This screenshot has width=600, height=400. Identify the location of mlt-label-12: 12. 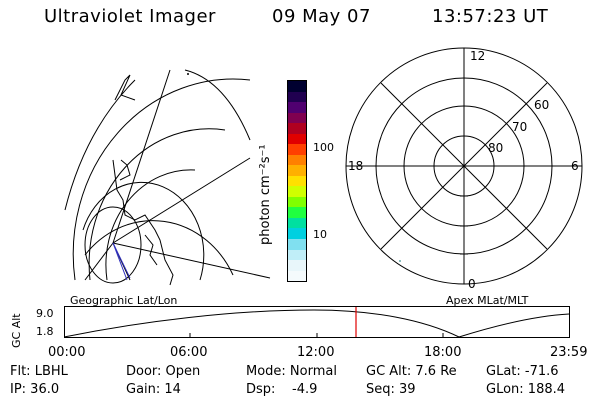
(477, 56).